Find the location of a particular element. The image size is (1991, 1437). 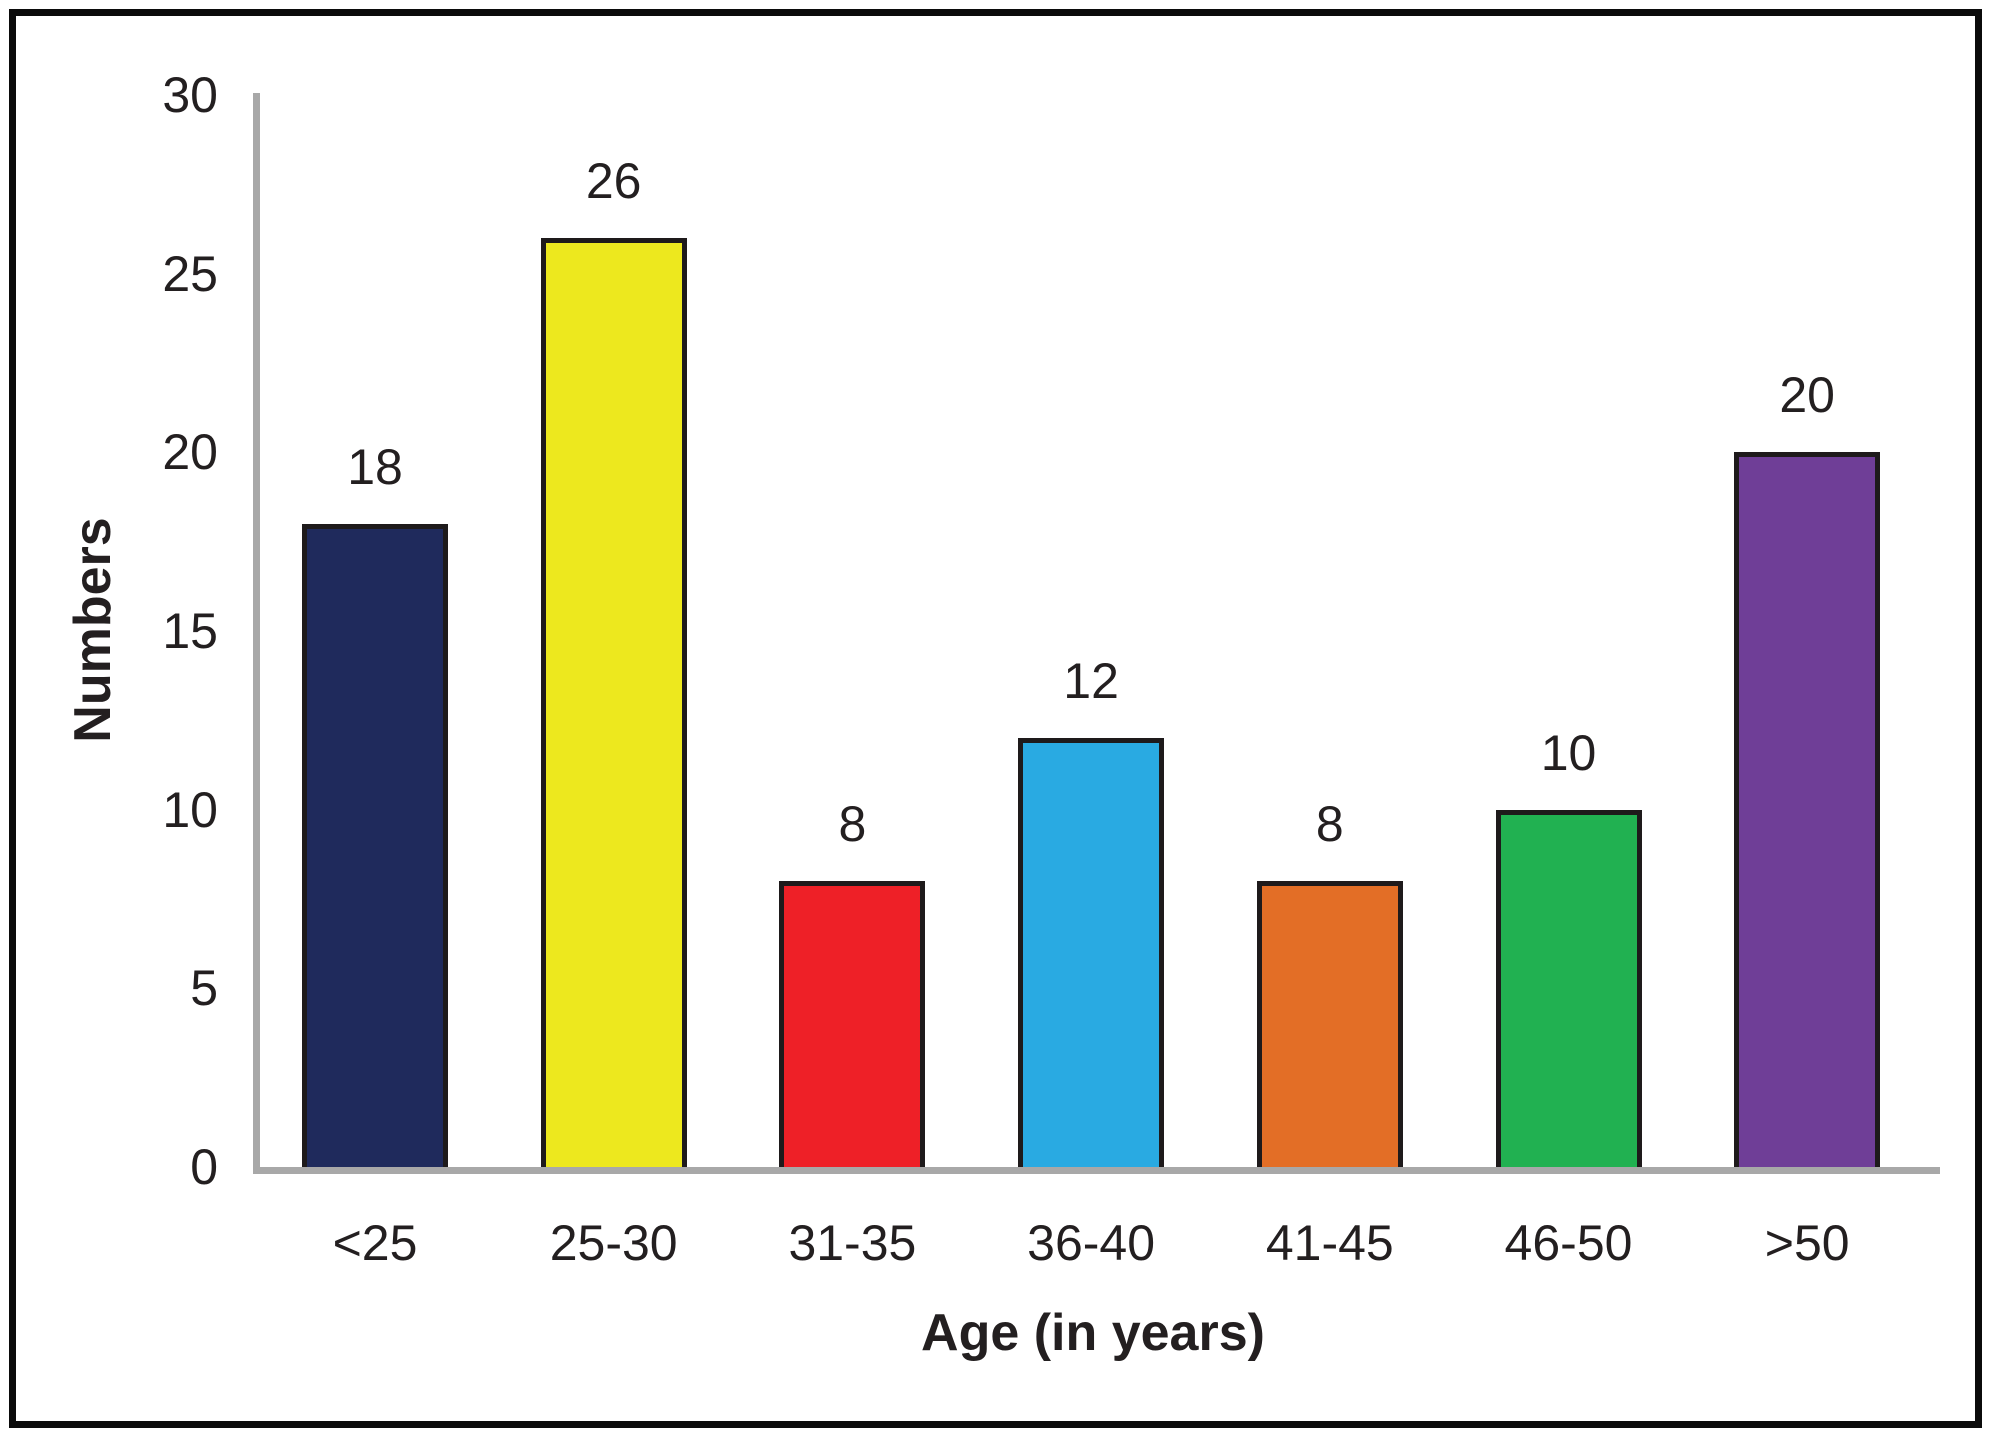

x-tick-label-<25: <25 is located at coordinates (375, 1243).